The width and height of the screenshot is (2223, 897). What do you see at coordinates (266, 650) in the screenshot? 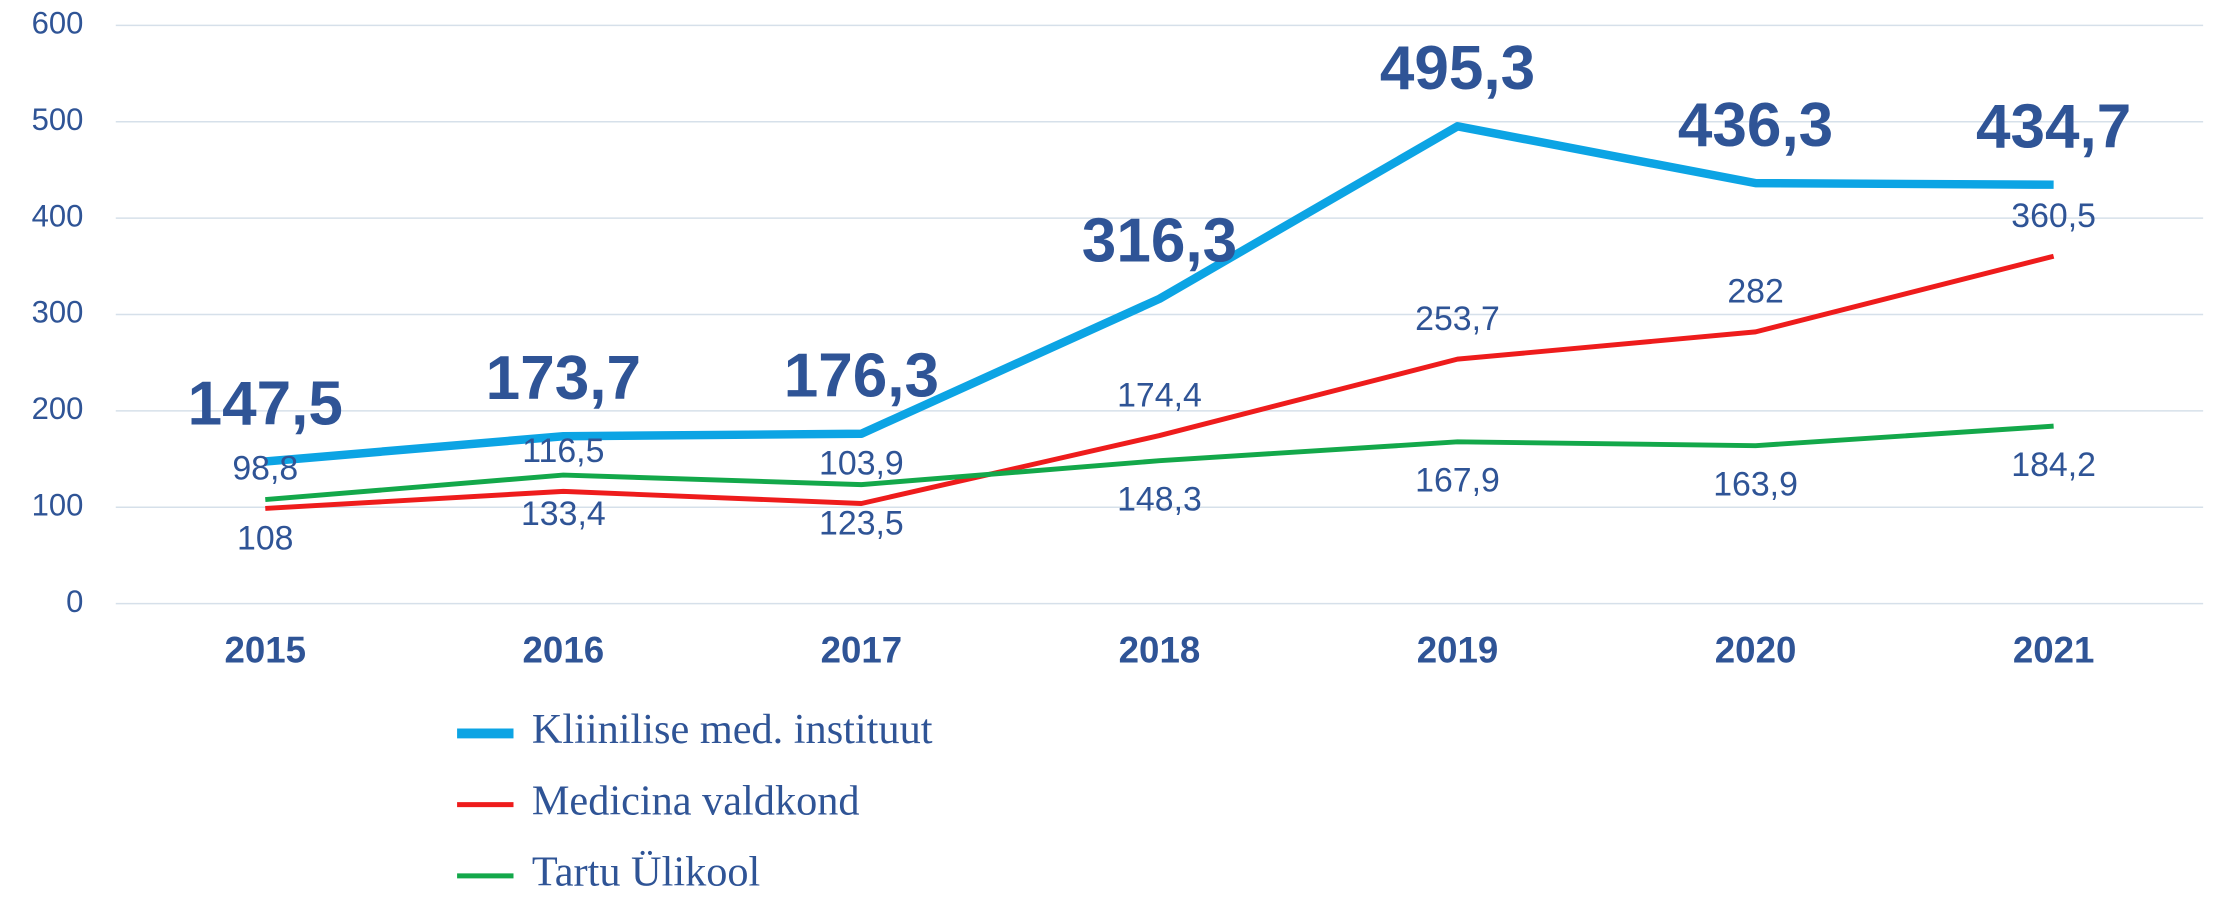
I see `x-tick-label: 2015` at bounding box center [266, 650].